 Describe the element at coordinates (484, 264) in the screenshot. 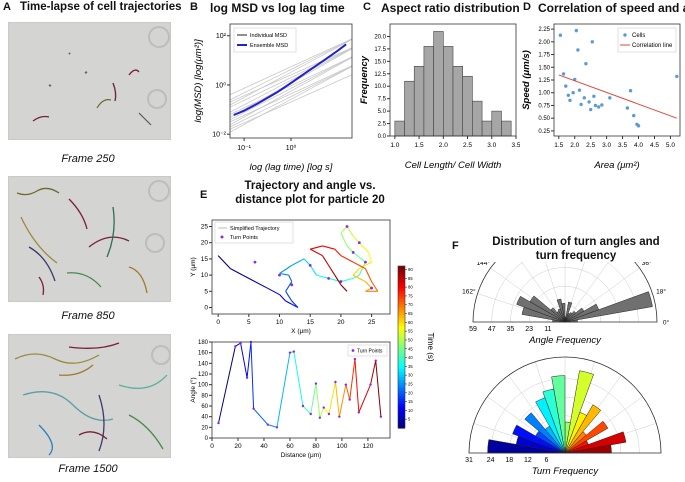

I see `angle-polar-angle-tick-label: 144°` at that location.